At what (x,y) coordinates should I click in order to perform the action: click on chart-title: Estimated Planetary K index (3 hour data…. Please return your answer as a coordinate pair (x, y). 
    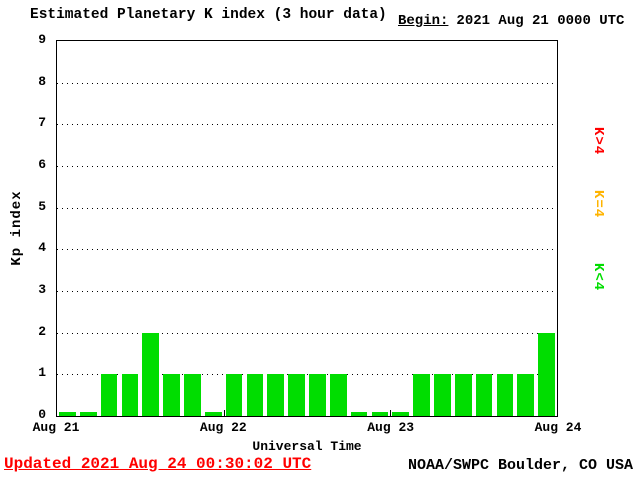
    Looking at the image, I should click on (208, 15).